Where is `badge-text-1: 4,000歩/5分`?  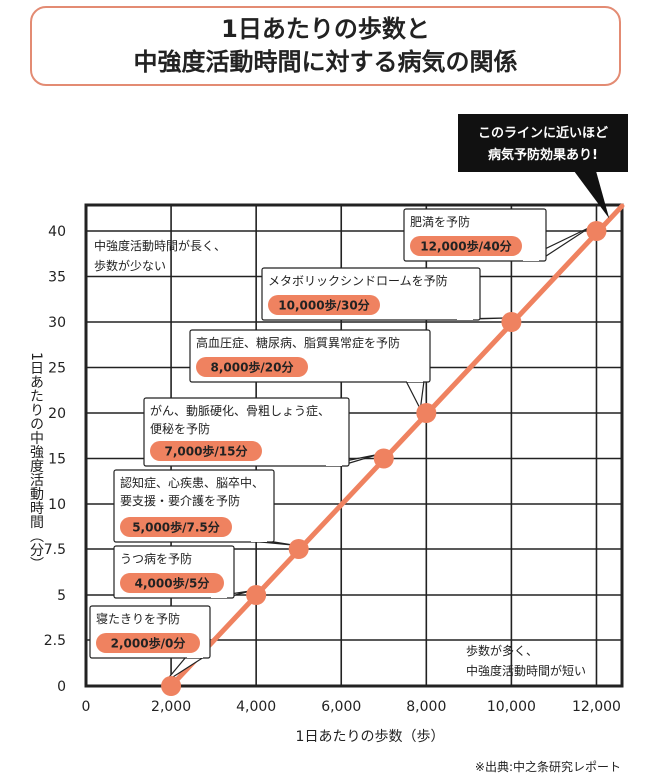 badge-text-1: 4,000歩/5分 is located at coordinates (172, 583).